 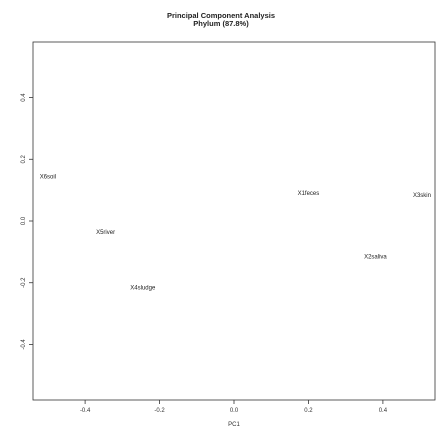 I want to click on x-tick-label: 0.0, so click(x=234, y=411).